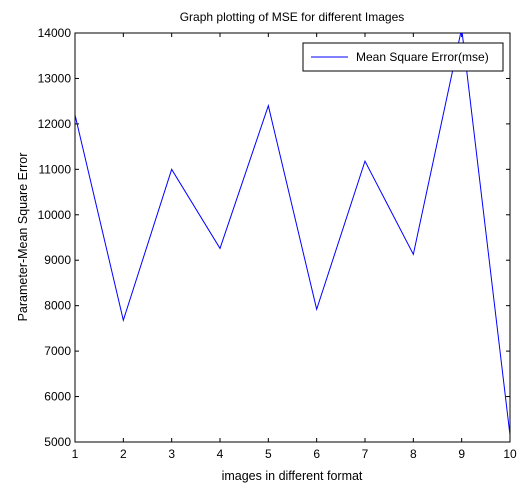  What do you see at coordinates (220, 454) in the screenshot?
I see `x-tick-label: 4` at bounding box center [220, 454].